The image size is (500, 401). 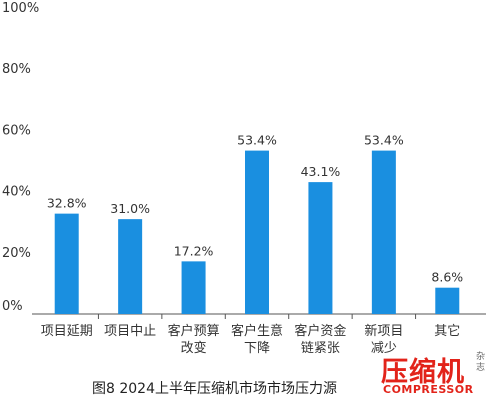 What do you see at coordinates (481, 362) in the screenshot?
I see `logo-side-text: 杂志` at bounding box center [481, 362].